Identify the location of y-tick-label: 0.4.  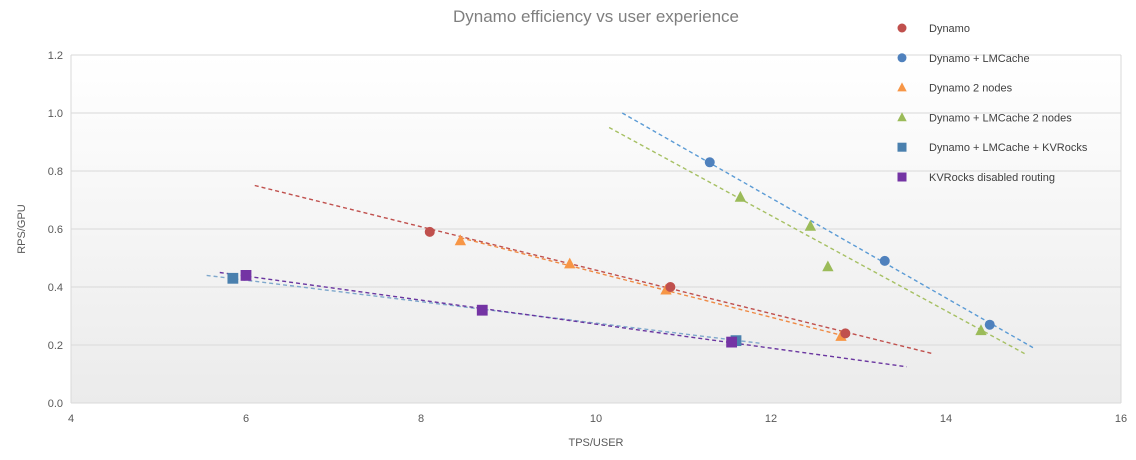
(55, 288).